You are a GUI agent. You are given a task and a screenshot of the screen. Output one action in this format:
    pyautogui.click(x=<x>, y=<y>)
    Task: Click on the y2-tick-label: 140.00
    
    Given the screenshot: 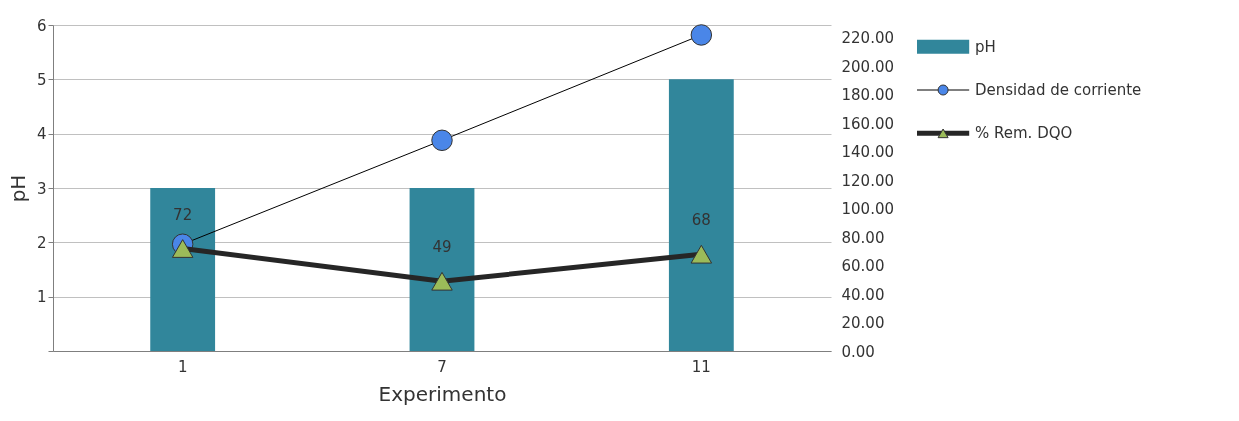 What is the action you would take?
    pyautogui.click(x=867, y=152)
    